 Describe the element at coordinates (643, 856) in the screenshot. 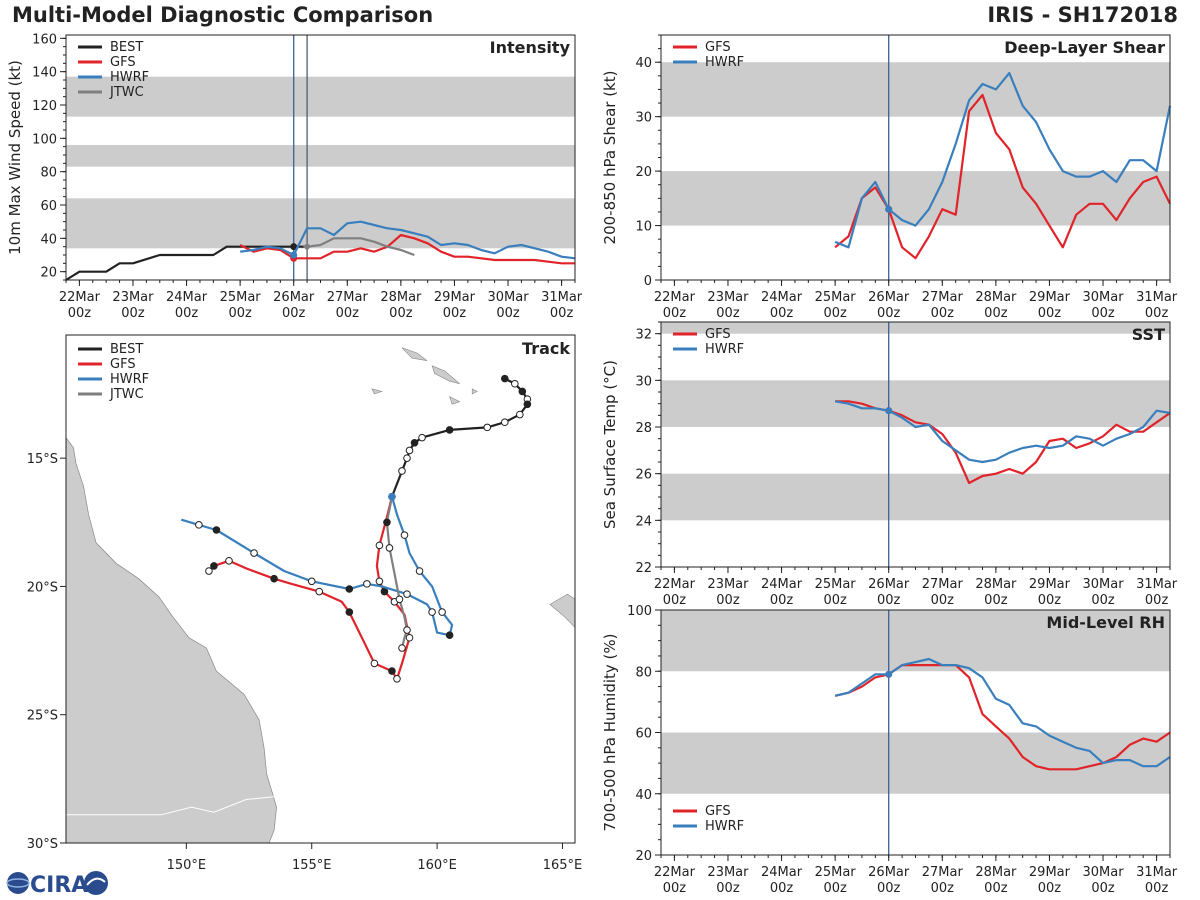

I see `rh-ytick-label: 20` at that location.